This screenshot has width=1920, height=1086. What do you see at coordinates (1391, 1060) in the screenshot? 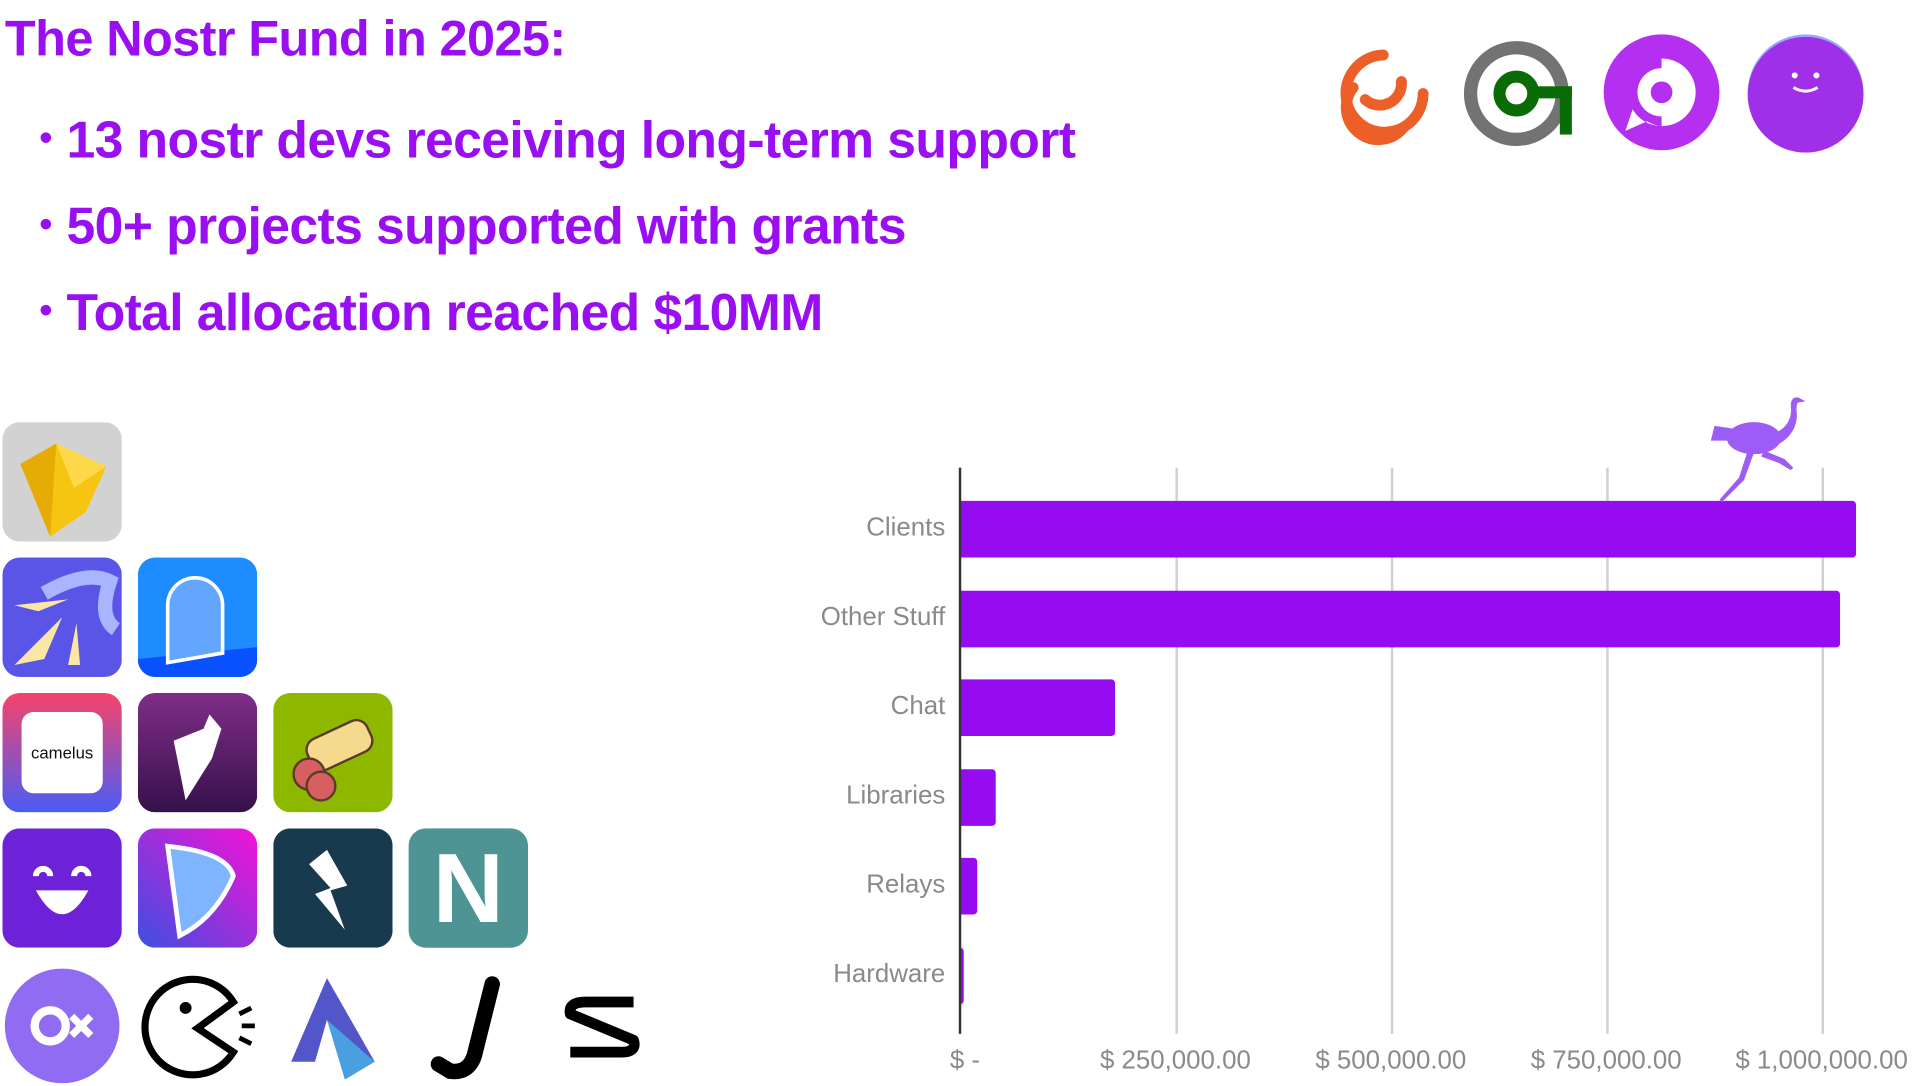
I see `x-tick-label: $ 500,000.00` at bounding box center [1391, 1060].